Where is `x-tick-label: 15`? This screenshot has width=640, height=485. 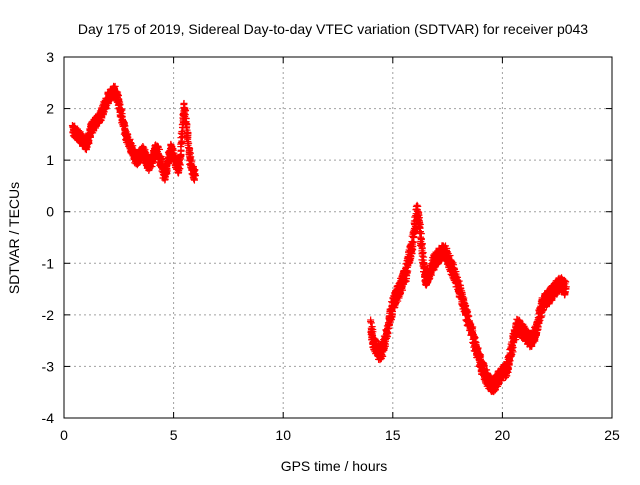 x-tick-label: 15 is located at coordinates (393, 435).